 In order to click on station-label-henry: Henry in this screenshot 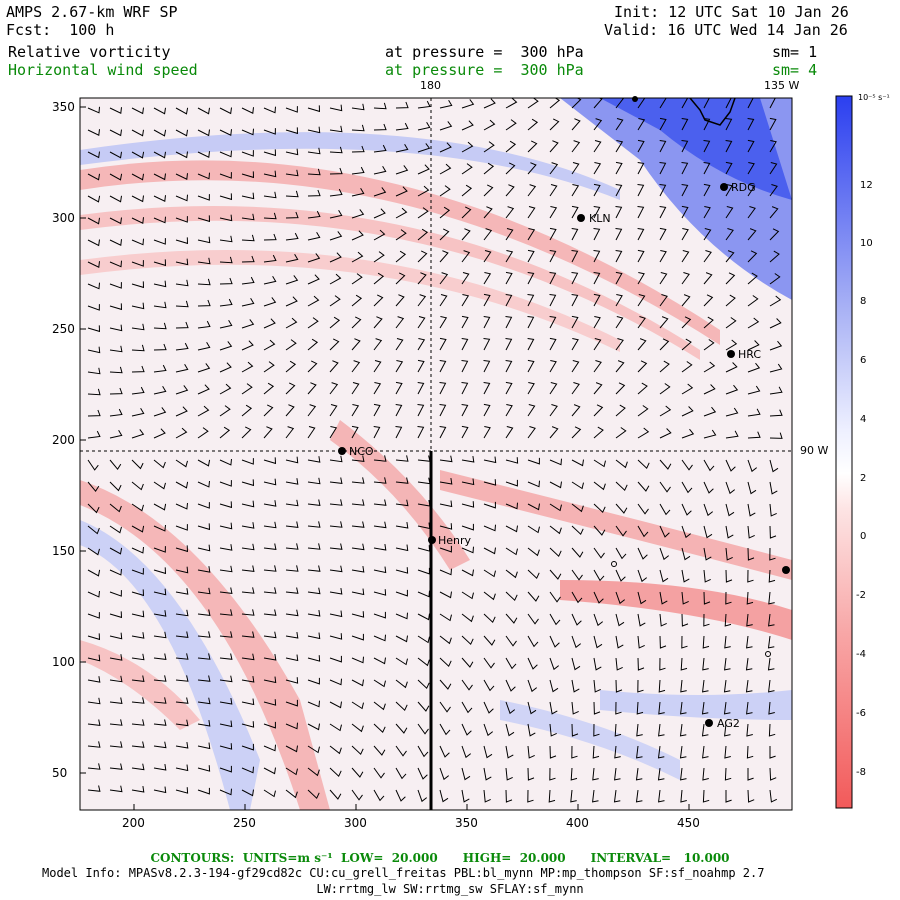, I will do `click(455, 540)`.